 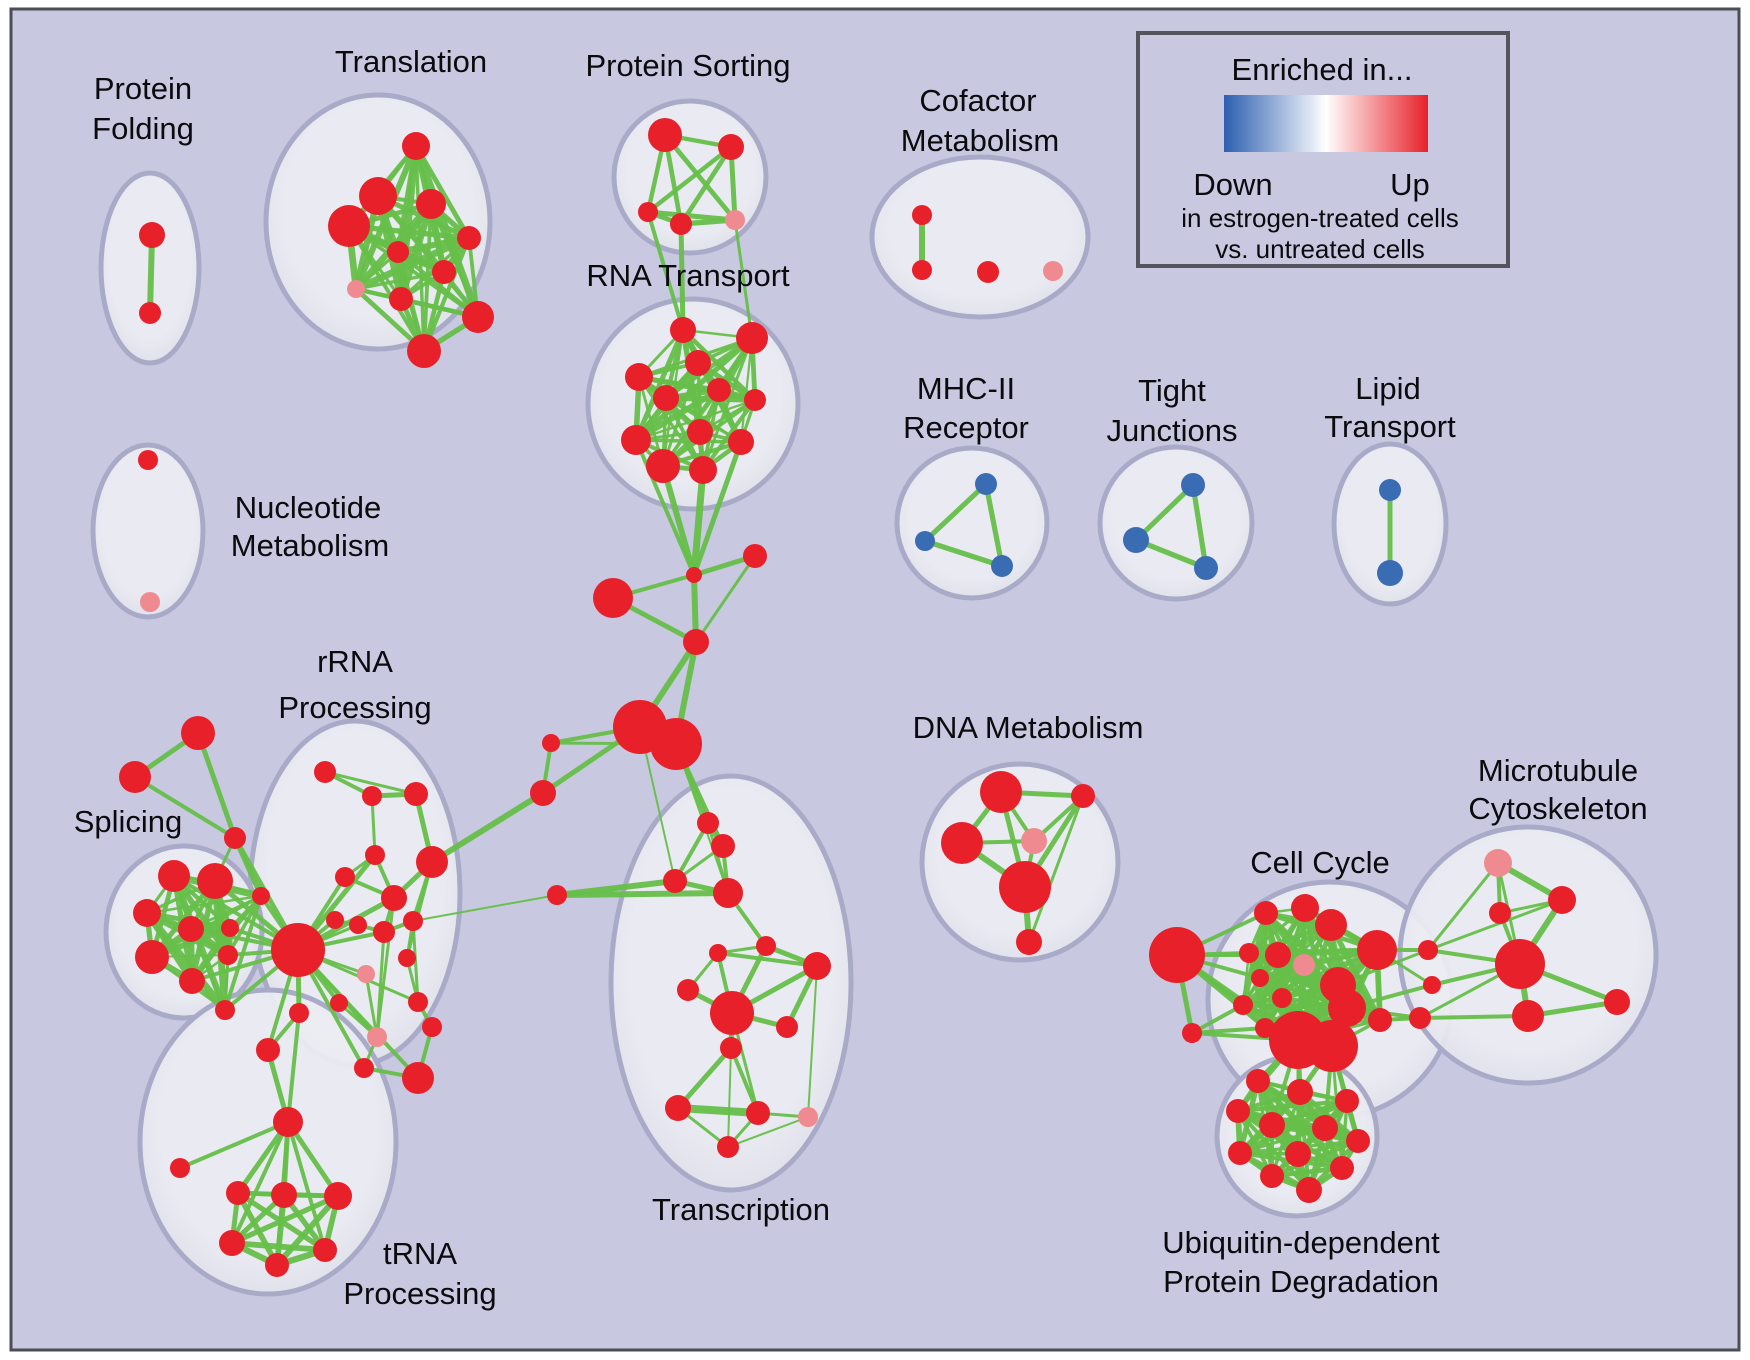 What do you see at coordinates (972, 523) in the screenshot?
I see `cluster-shape-mhc-ii-receptor` at bounding box center [972, 523].